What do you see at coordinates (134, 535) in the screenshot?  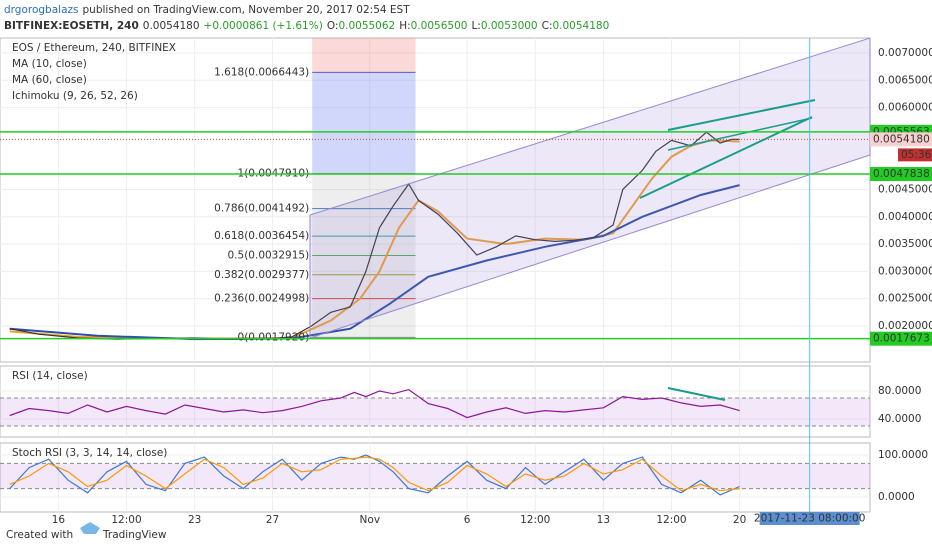 I see `brand: TradingView` at bounding box center [134, 535].